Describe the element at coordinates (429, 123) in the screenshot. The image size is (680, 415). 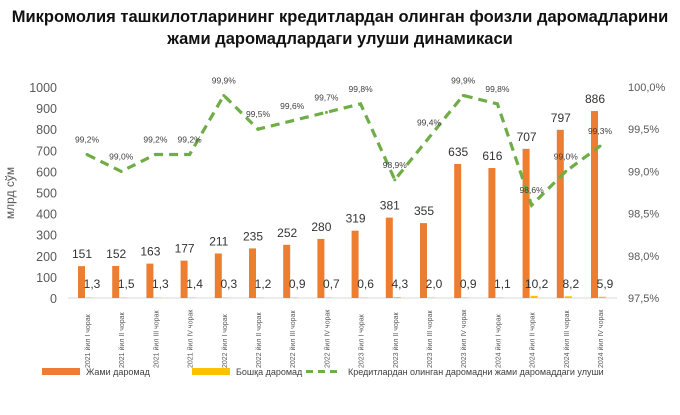
I see `line-label: 99,4%` at that location.